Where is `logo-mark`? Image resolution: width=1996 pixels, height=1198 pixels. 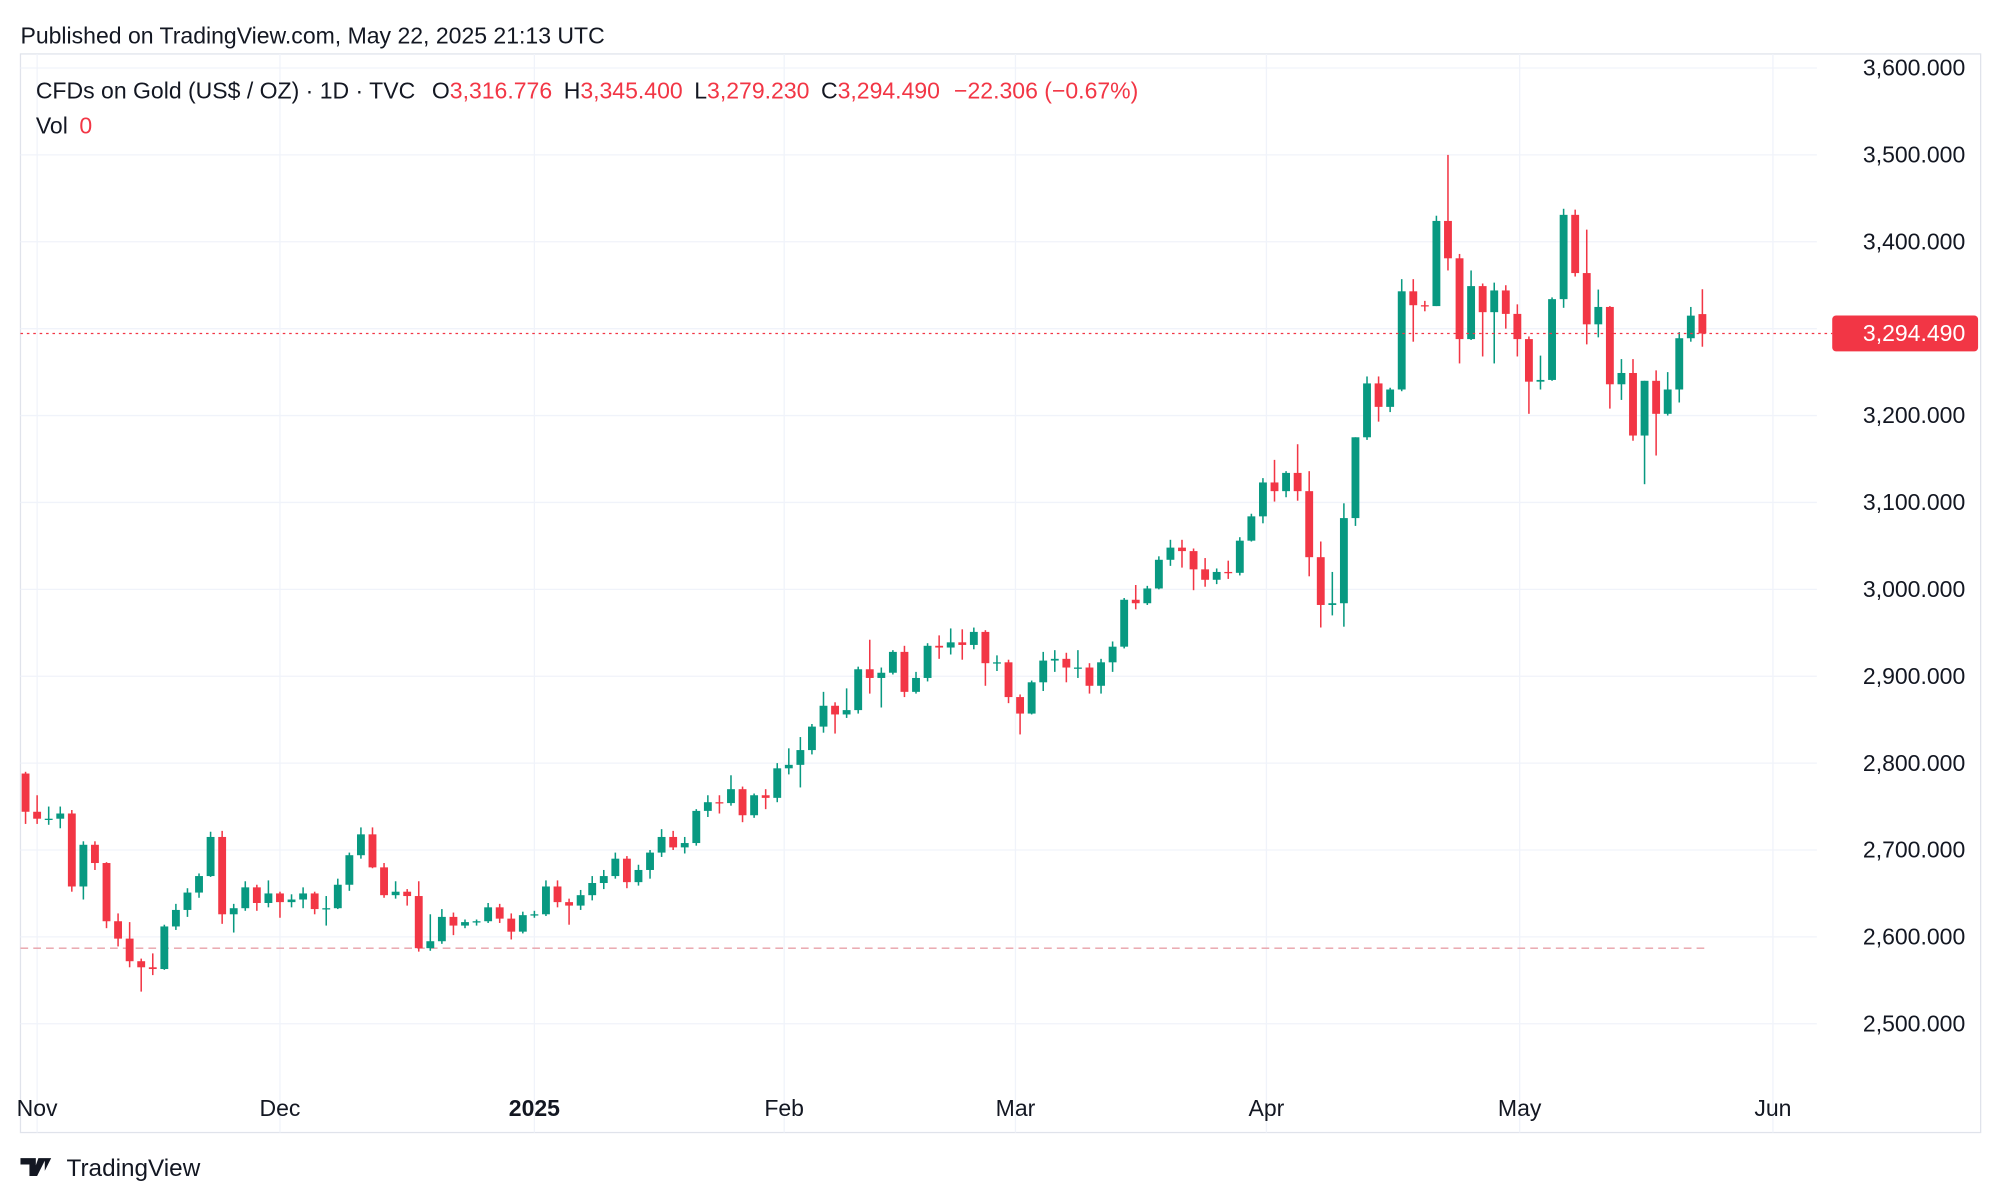
logo-mark is located at coordinates (36, 1167).